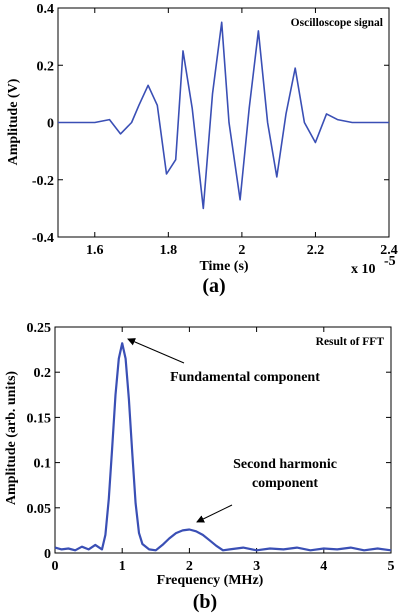 Image resolution: width=400 pixels, height=613 pixels. Describe the element at coordinates (46, 66) in the screenshot. I see `chart-a-ytick-label: 0.2` at that location.